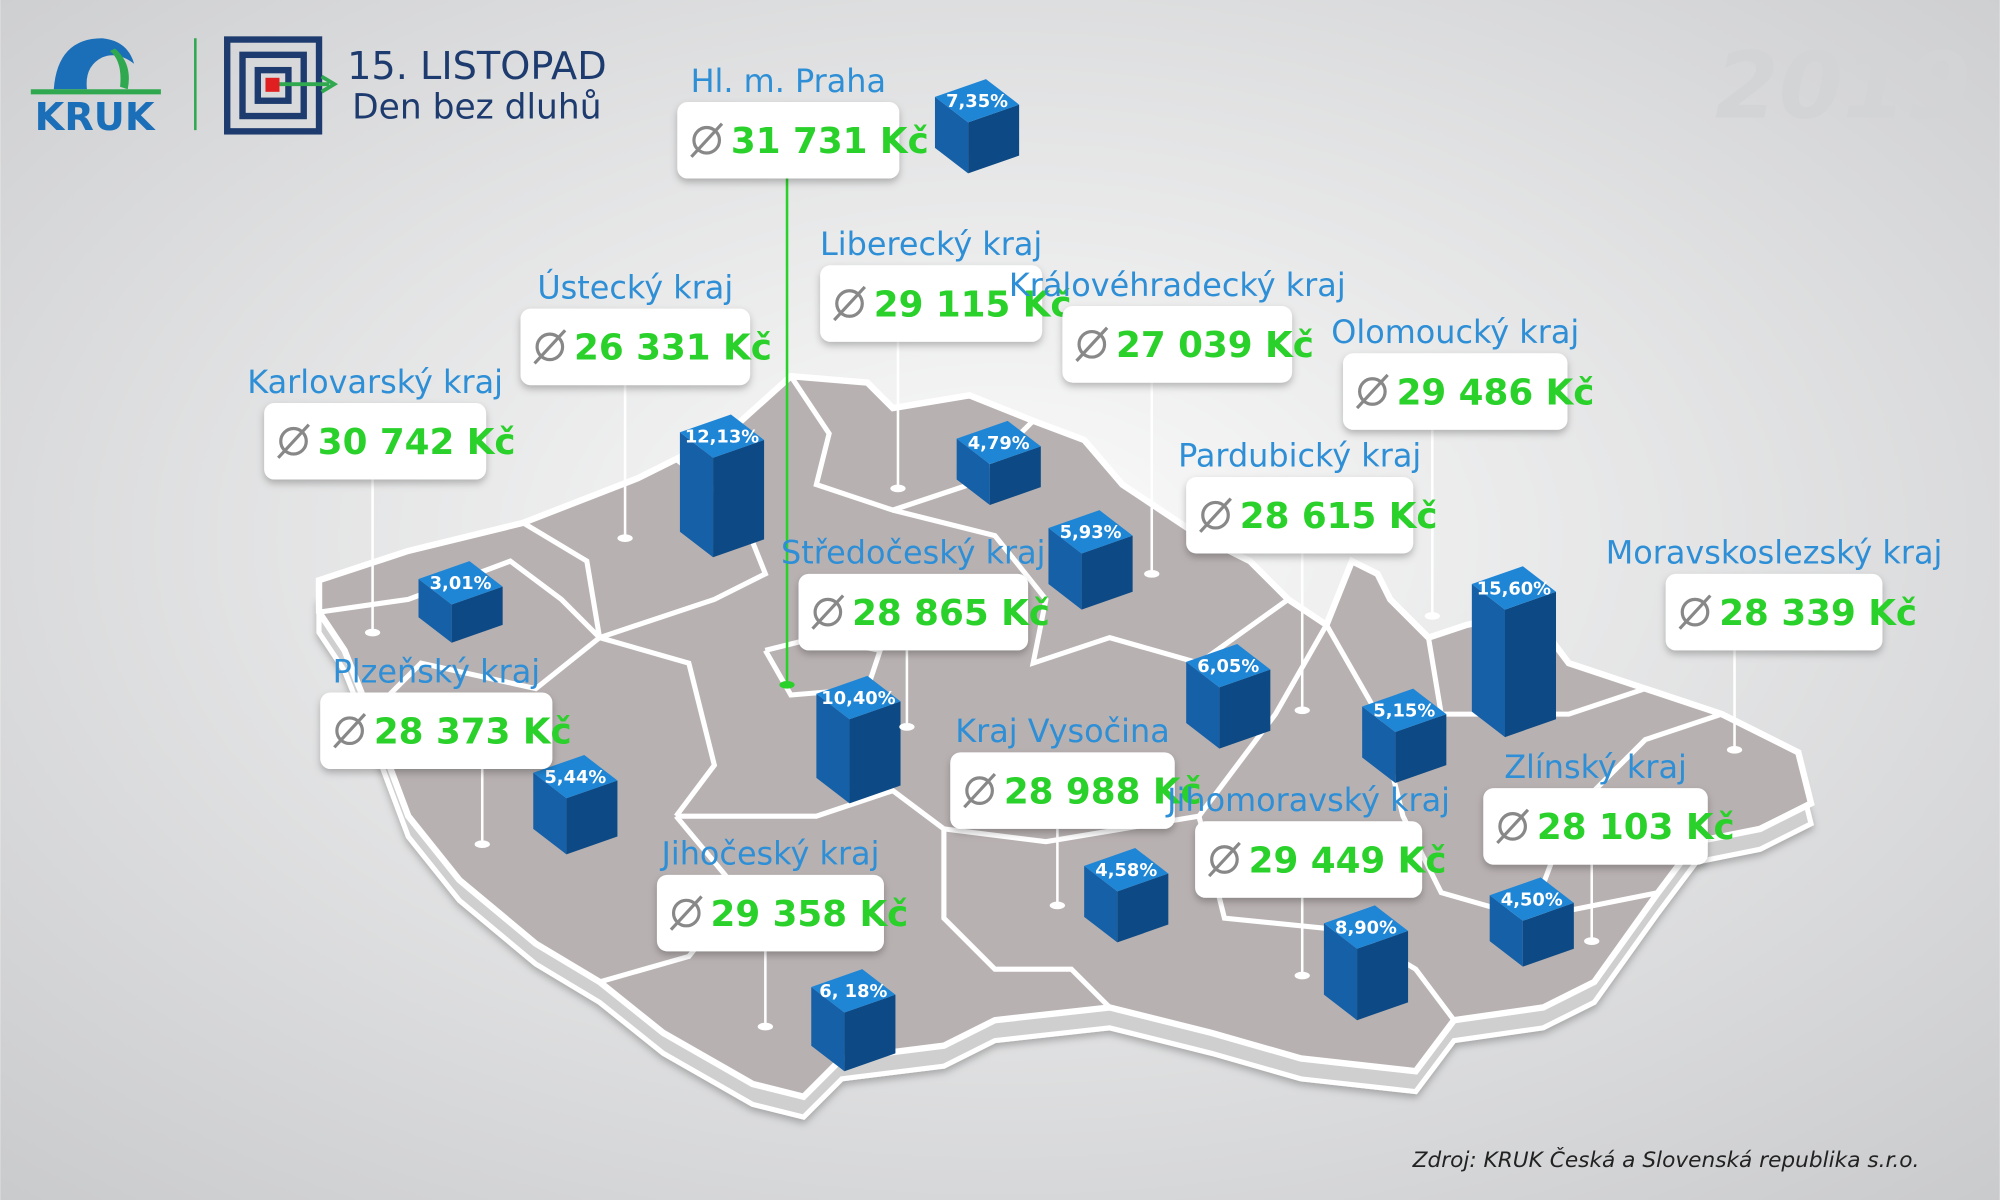  I want to click on average-amount: 28 103 Kč, so click(1636, 827).